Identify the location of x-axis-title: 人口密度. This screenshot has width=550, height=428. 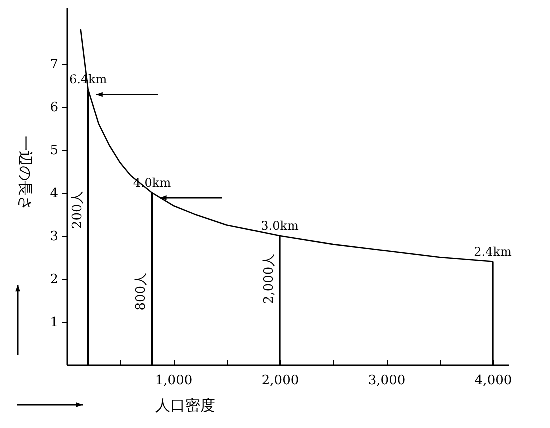
(186, 405).